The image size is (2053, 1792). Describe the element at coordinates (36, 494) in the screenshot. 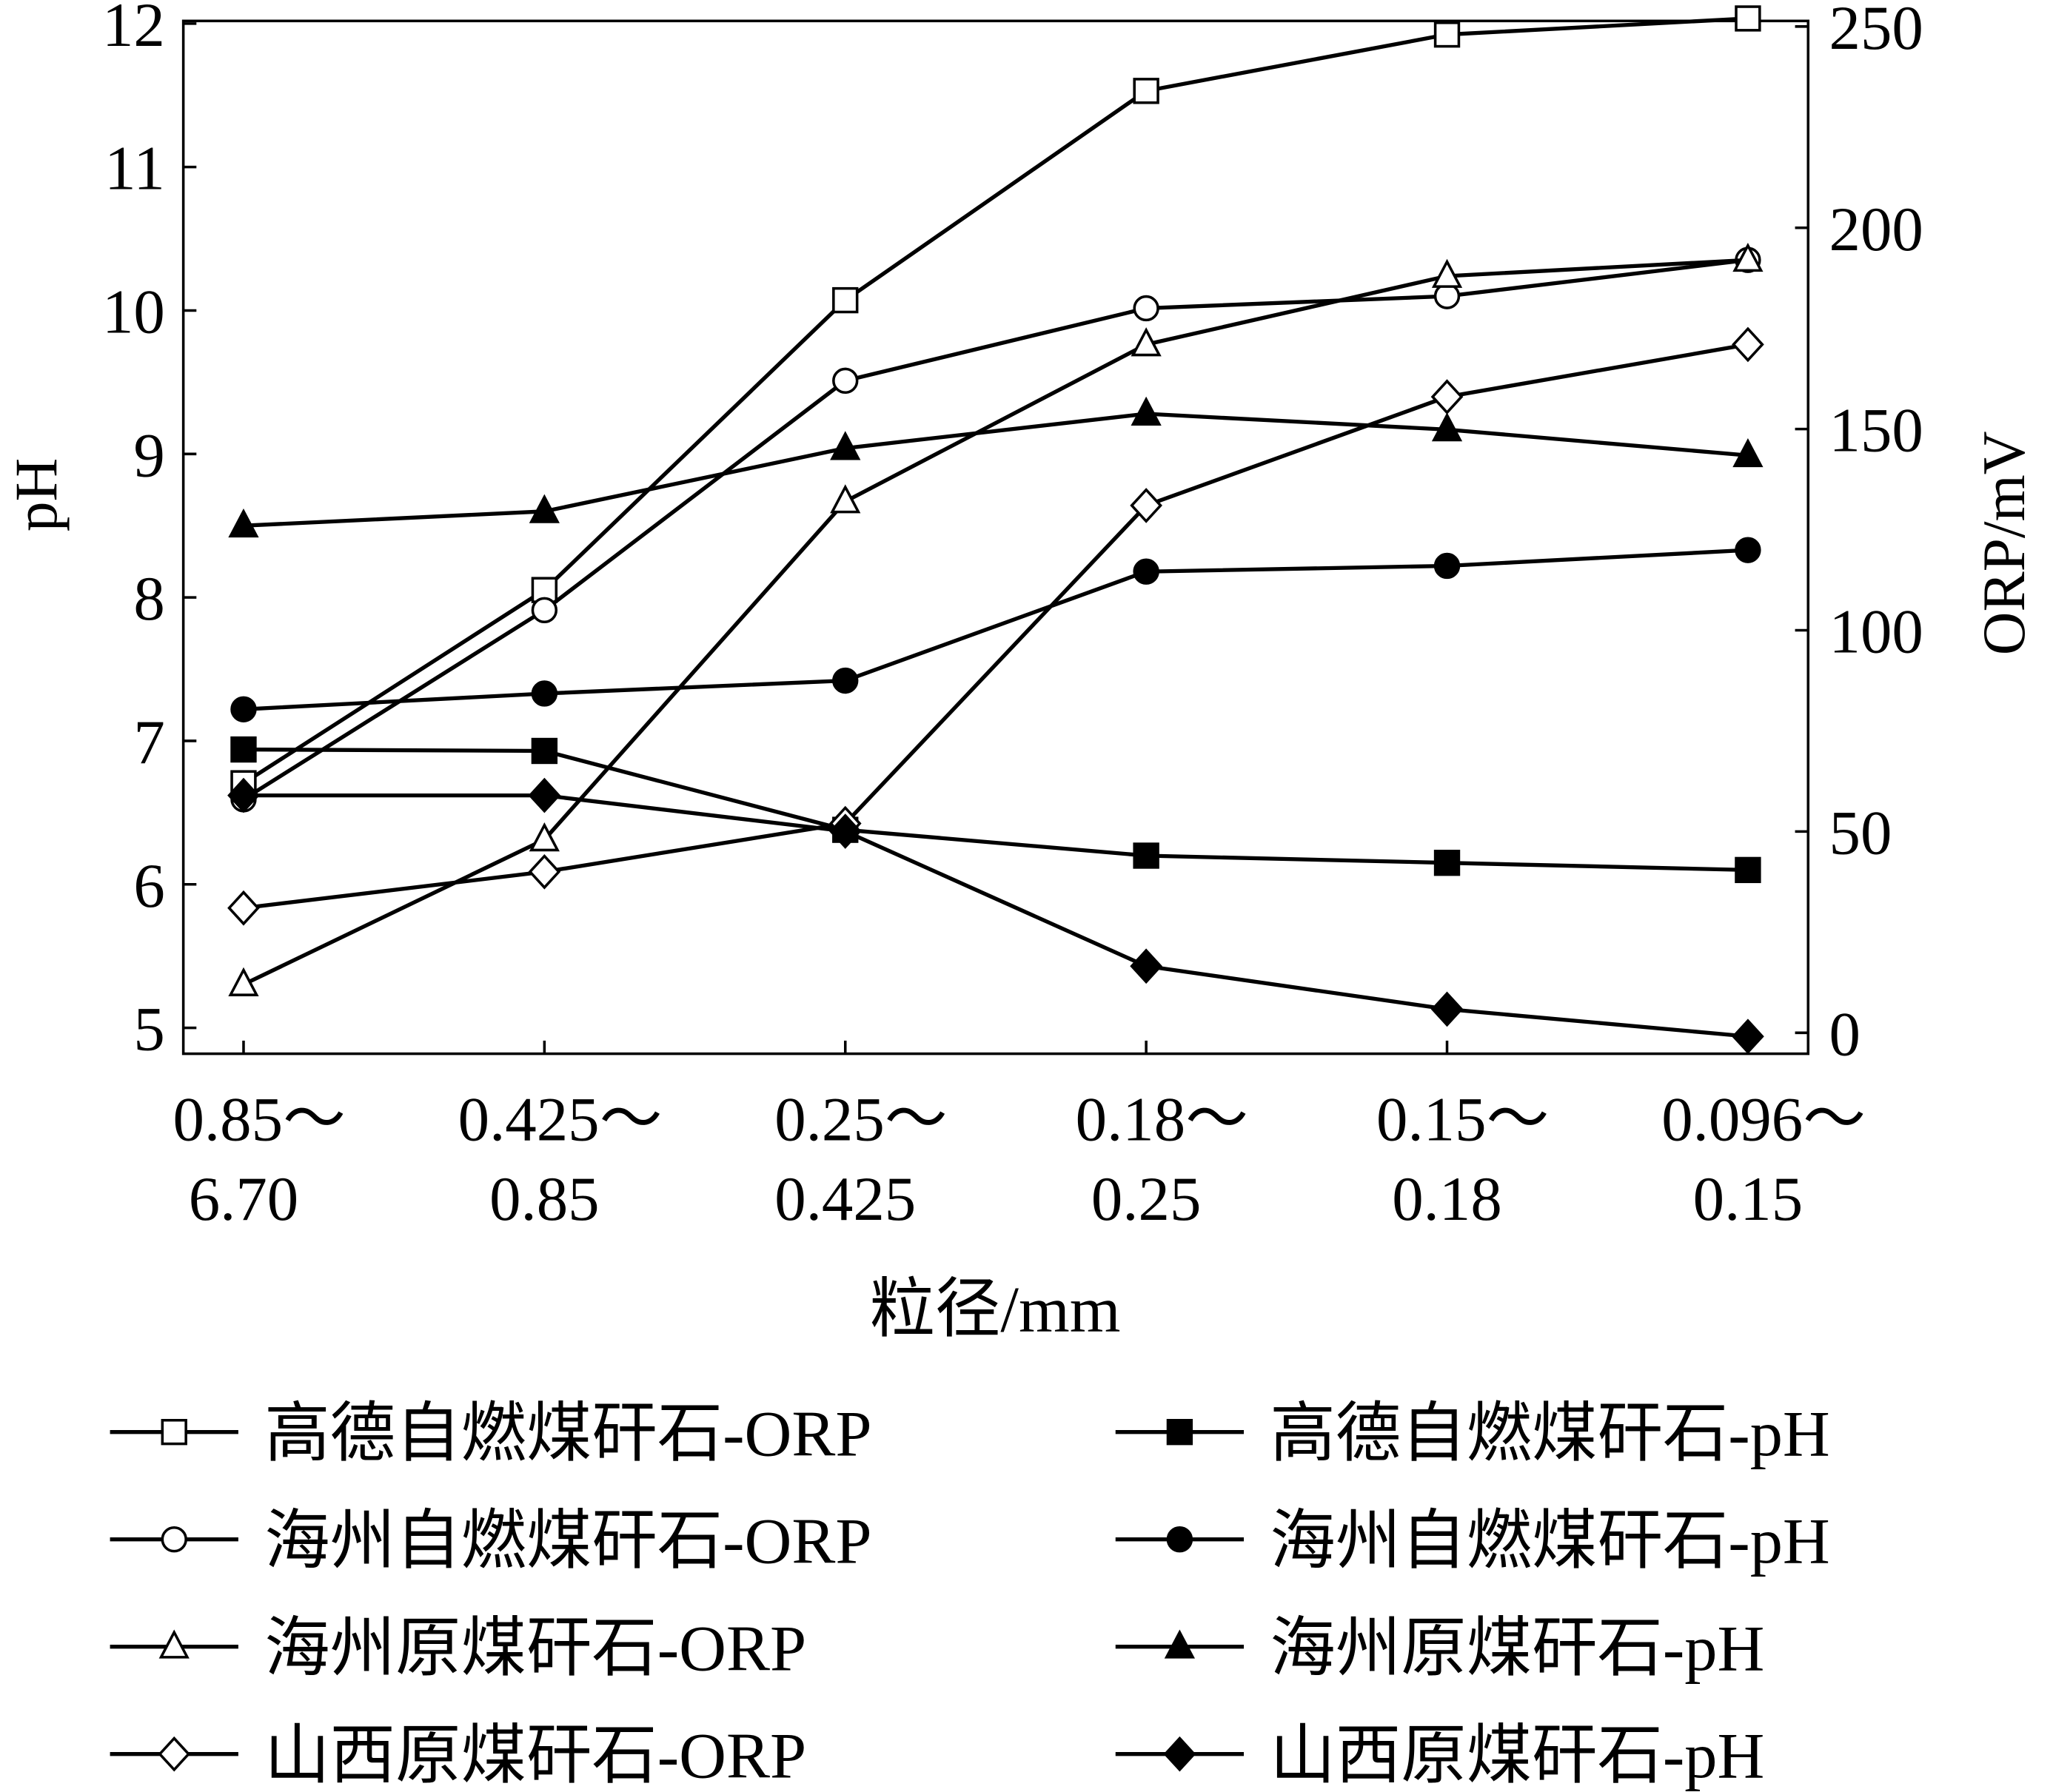

I see `y-axis-label: pH` at that location.